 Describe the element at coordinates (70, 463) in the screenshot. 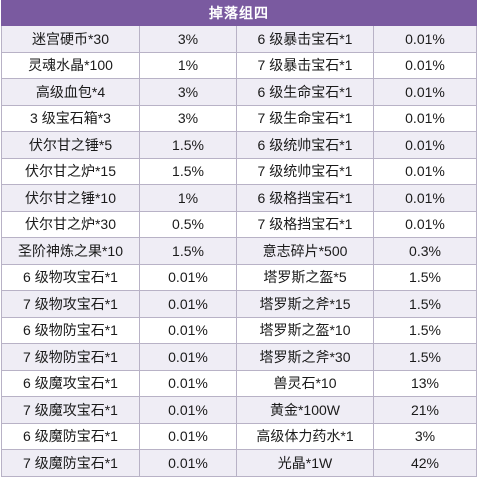

I see `item-name-cell: 7 级魔防宝石*1` at that location.